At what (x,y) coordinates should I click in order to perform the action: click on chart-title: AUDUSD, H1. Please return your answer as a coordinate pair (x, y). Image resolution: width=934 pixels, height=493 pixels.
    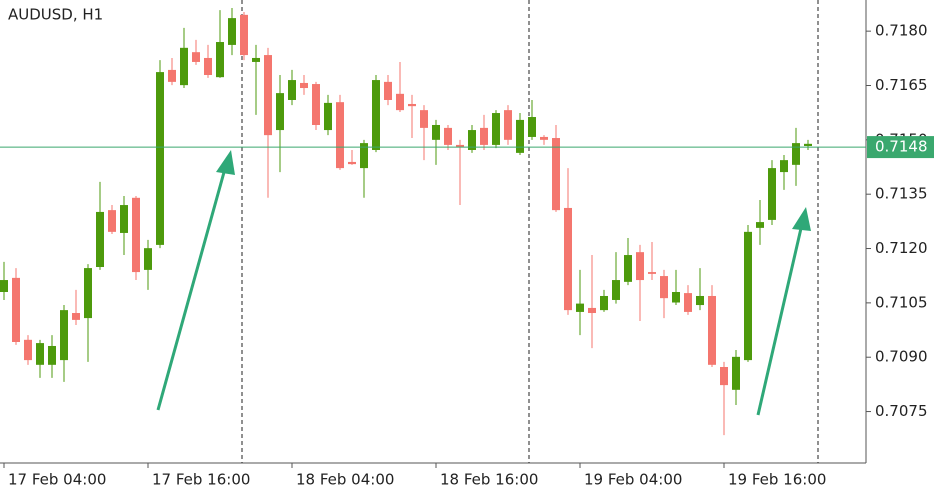
    Looking at the image, I should click on (55, 15).